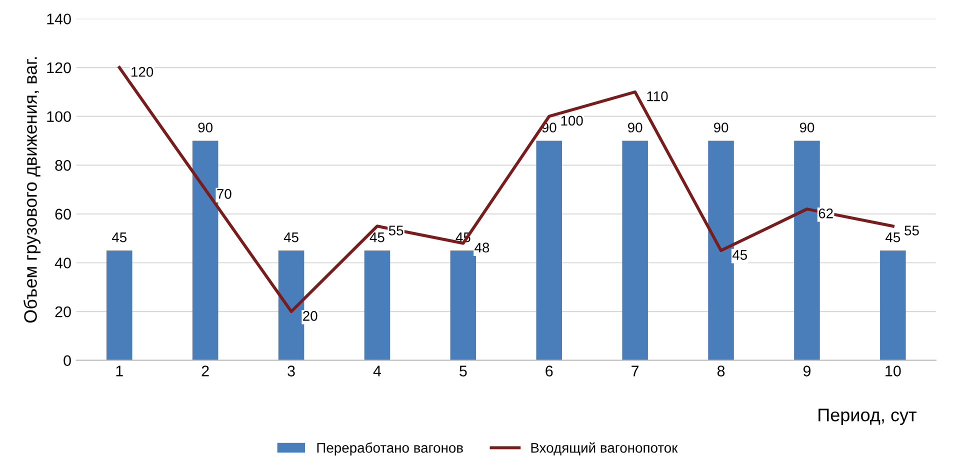 The image size is (955, 468). I want to click on legend-label: Входящий вагонопоток, so click(604, 449).